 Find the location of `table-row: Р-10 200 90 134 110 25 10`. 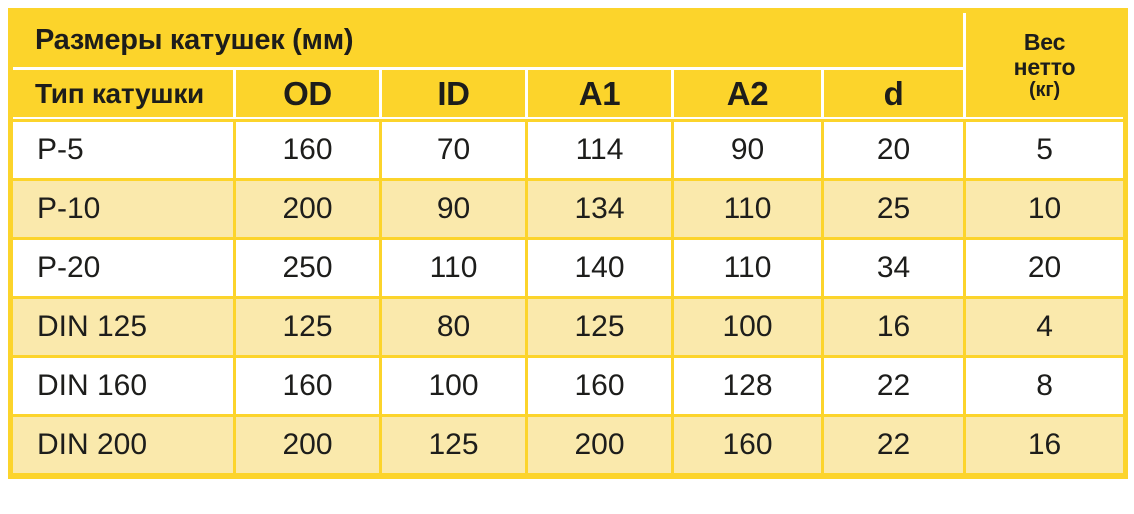

table-row: Р-10 200 90 134 110 25 10 is located at coordinates (568, 207).